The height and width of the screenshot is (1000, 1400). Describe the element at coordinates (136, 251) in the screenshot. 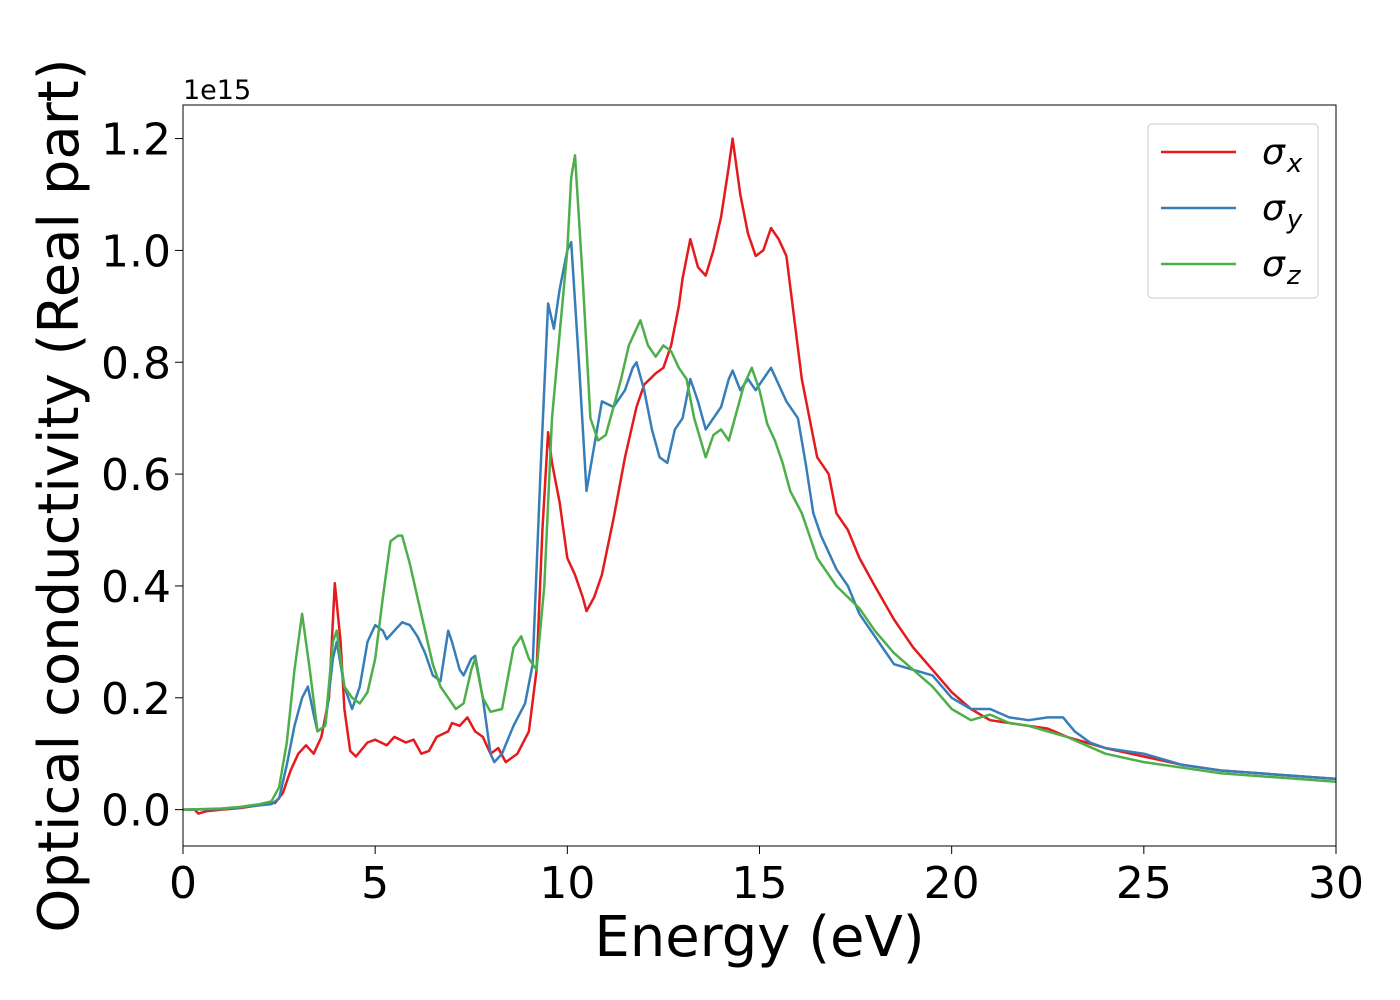

I see `y-tick-label: 1.0` at that location.